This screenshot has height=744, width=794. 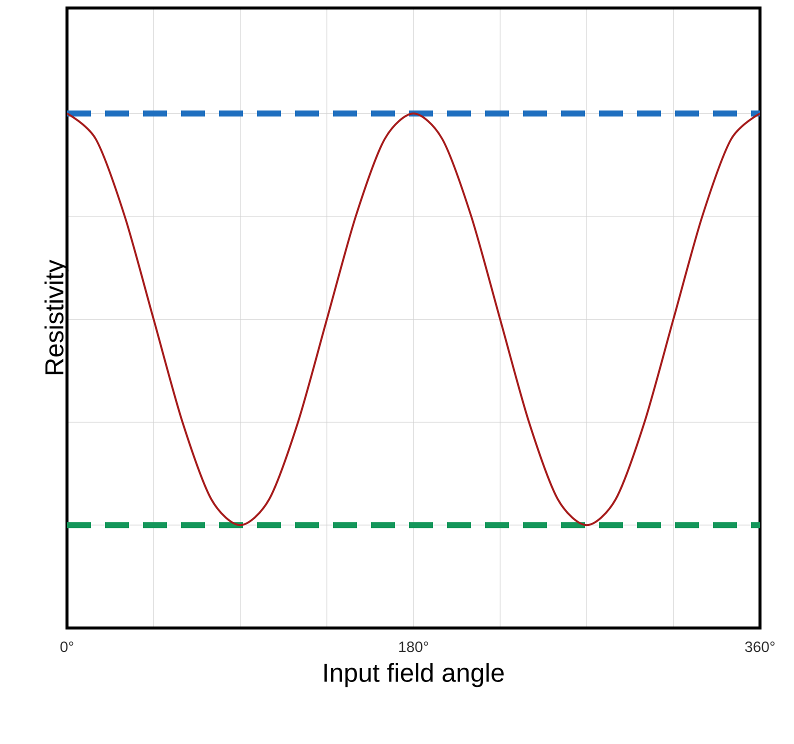 What do you see at coordinates (67, 647) in the screenshot?
I see `x-tick-label: 0°` at bounding box center [67, 647].